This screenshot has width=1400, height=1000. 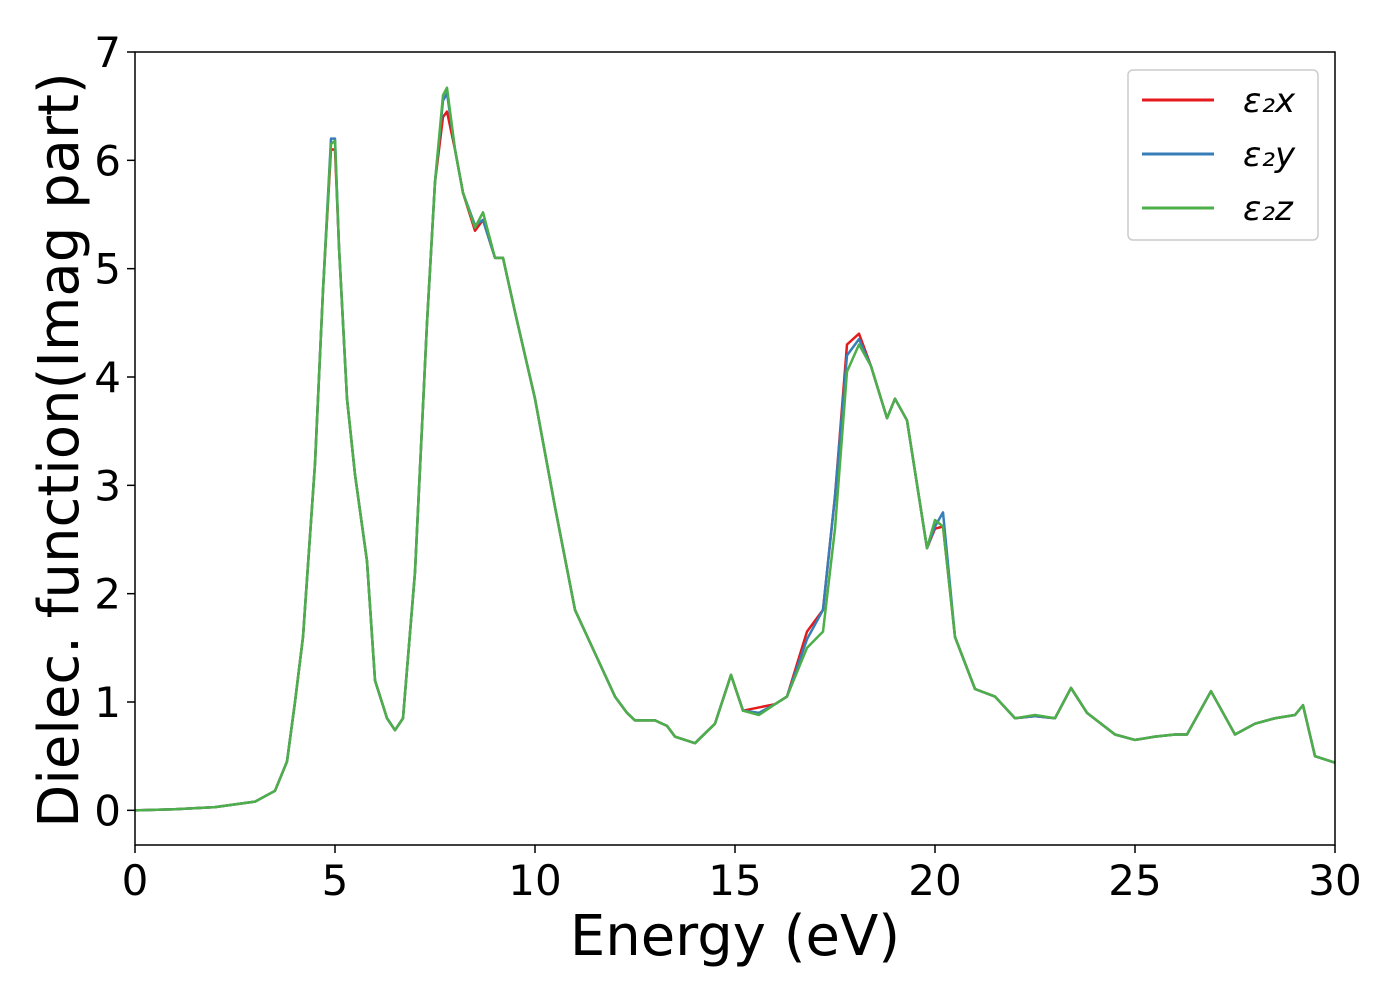 I want to click on x-tick-label: 0, so click(x=135, y=880).